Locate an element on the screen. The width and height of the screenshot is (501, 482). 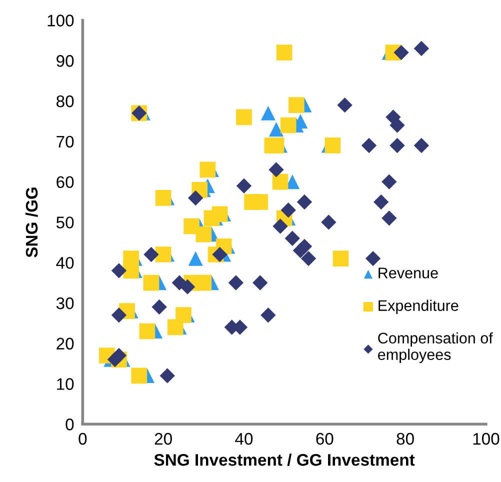
x-tick-label: 40 is located at coordinates (244, 438).